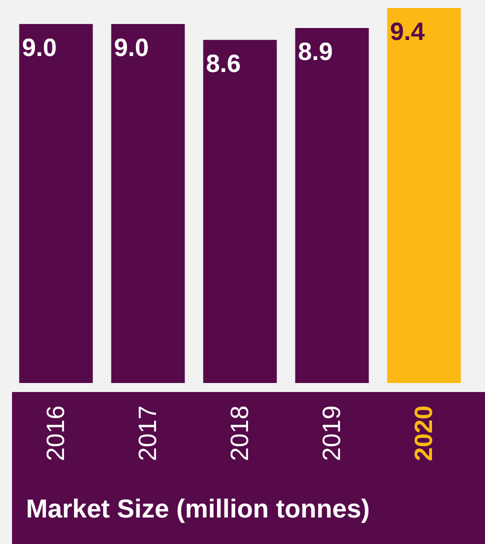  Describe the element at coordinates (407, 32) in the screenshot. I see `data-label: 9.4` at that location.